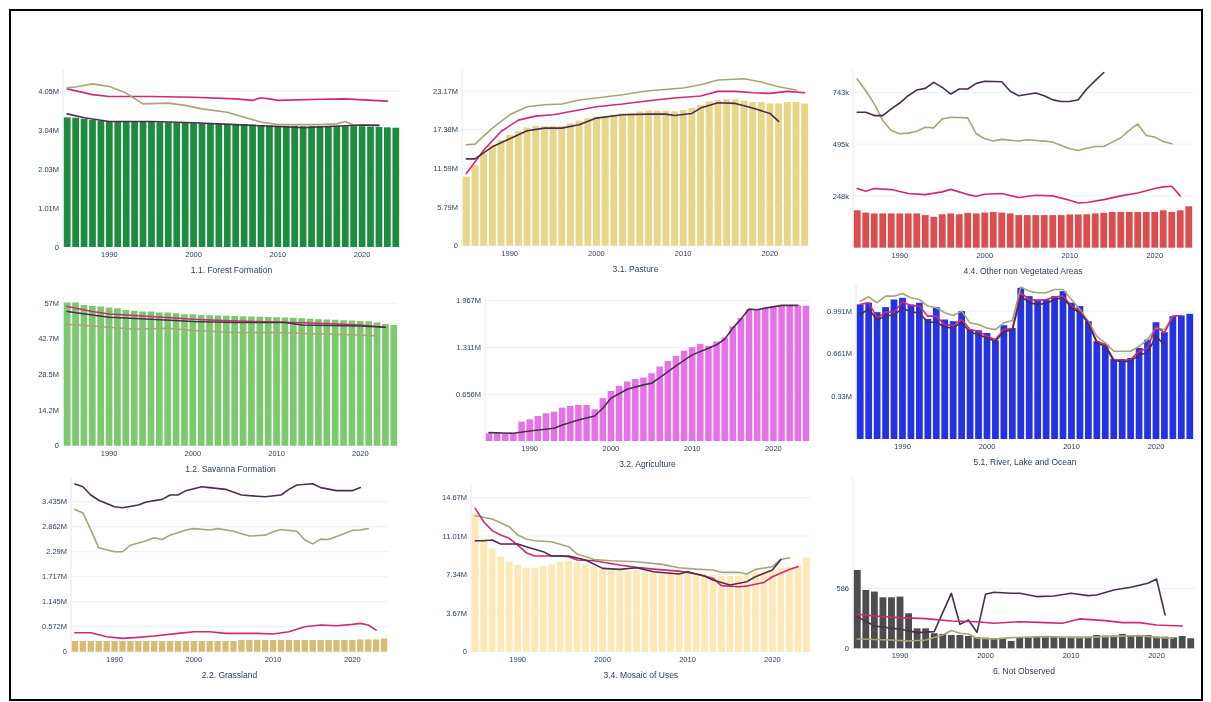  Describe the element at coordinates (229, 674) in the screenshot. I see `x-axis-title: 2.2. Grassland` at that location.